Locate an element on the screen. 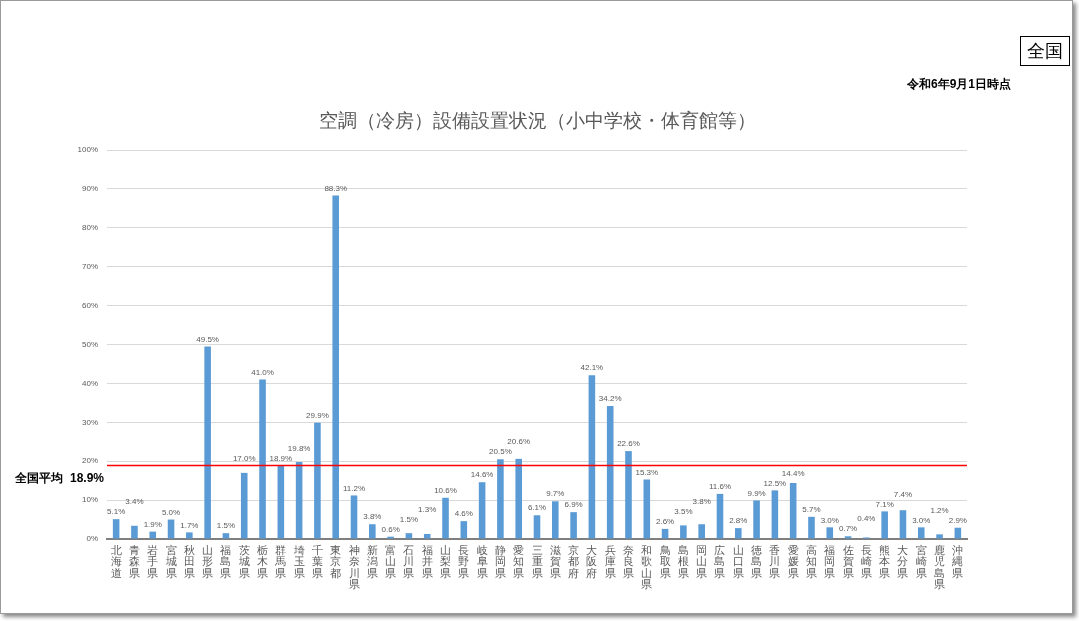 Image resolution: width=1079 pixels, height=621 pixels. x-tick-label: 茨城県 is located at coordinates (243, 561).